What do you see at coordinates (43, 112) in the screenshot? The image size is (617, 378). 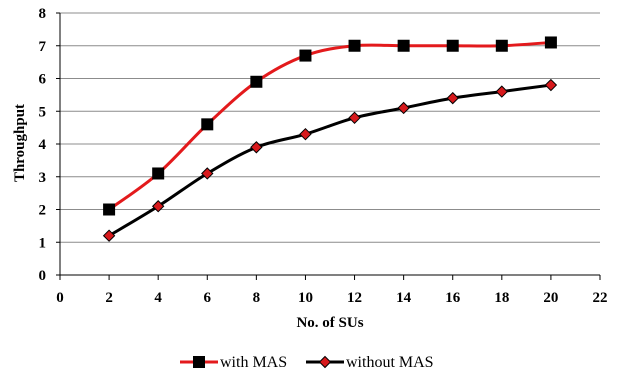 I see `y-tick-label-5: 5` at bounding box center [43, 112].